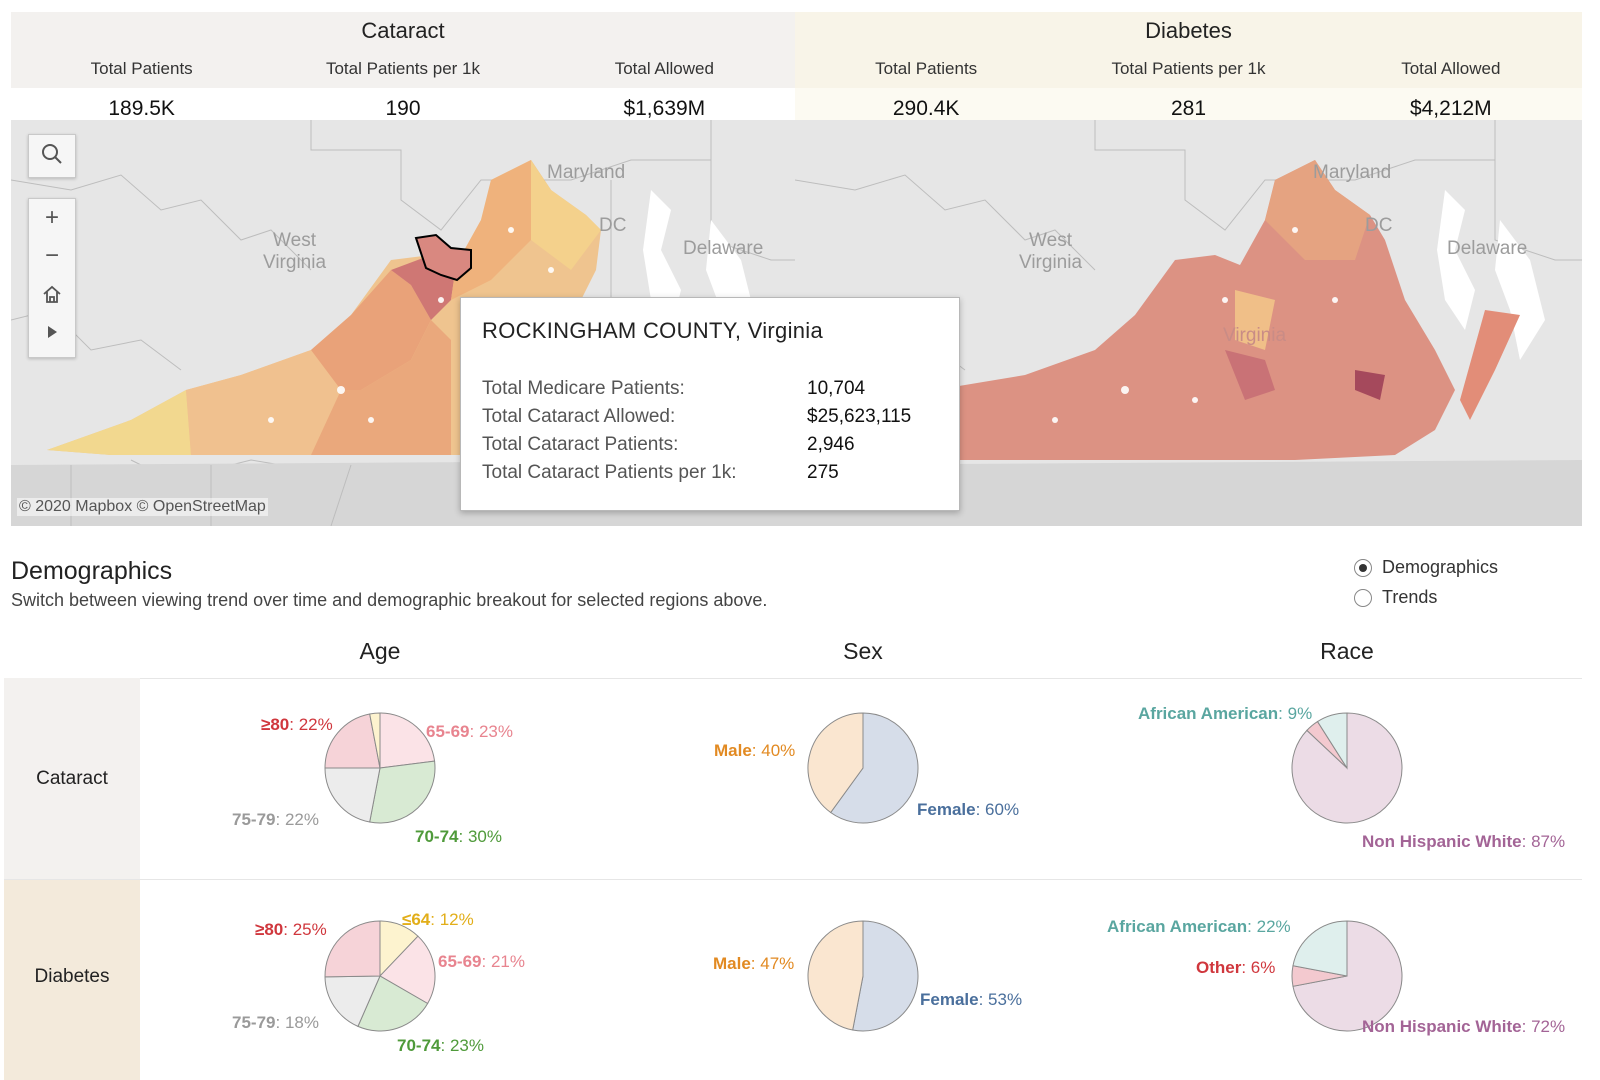 The height and width of the screenshot is (1080, 1600). What do you see at coordinates (613, 225) in the screenshot?
I see `map-label-dc: DC` at bounding box center [613, 225].